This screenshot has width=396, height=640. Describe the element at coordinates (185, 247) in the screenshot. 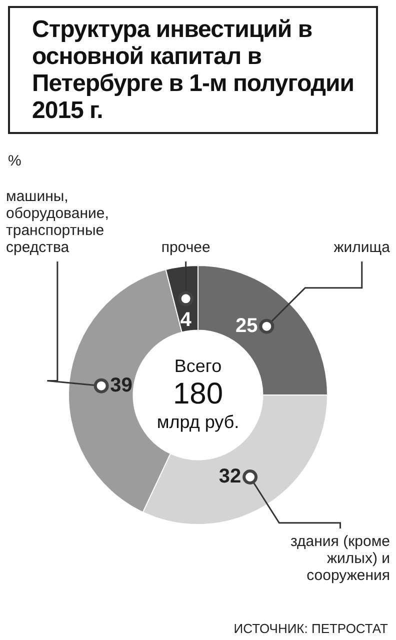

I see `slice-label: прочее` at that location.